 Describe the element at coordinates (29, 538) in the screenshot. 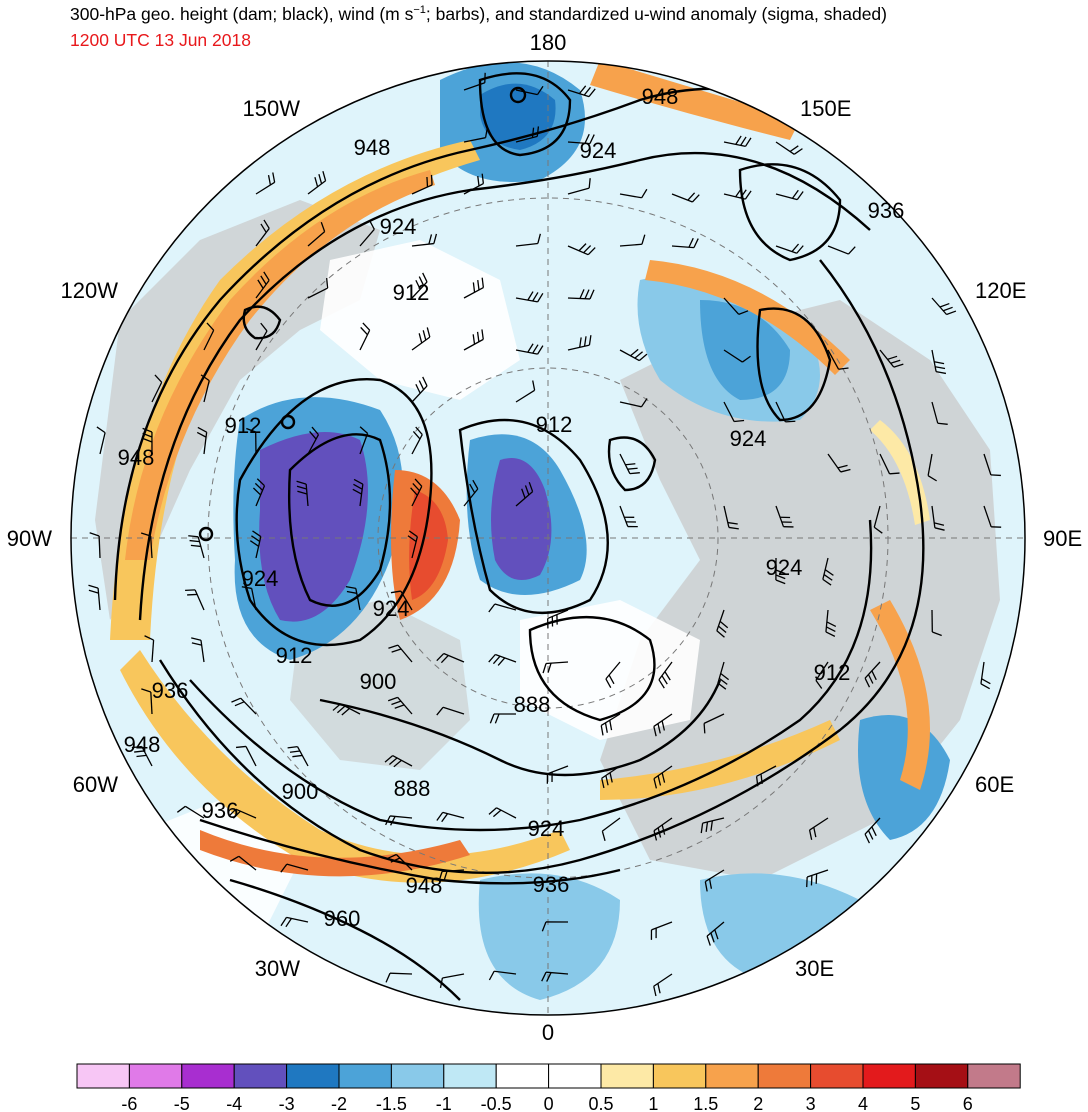

I see `longitude-label: 90W` at that location.